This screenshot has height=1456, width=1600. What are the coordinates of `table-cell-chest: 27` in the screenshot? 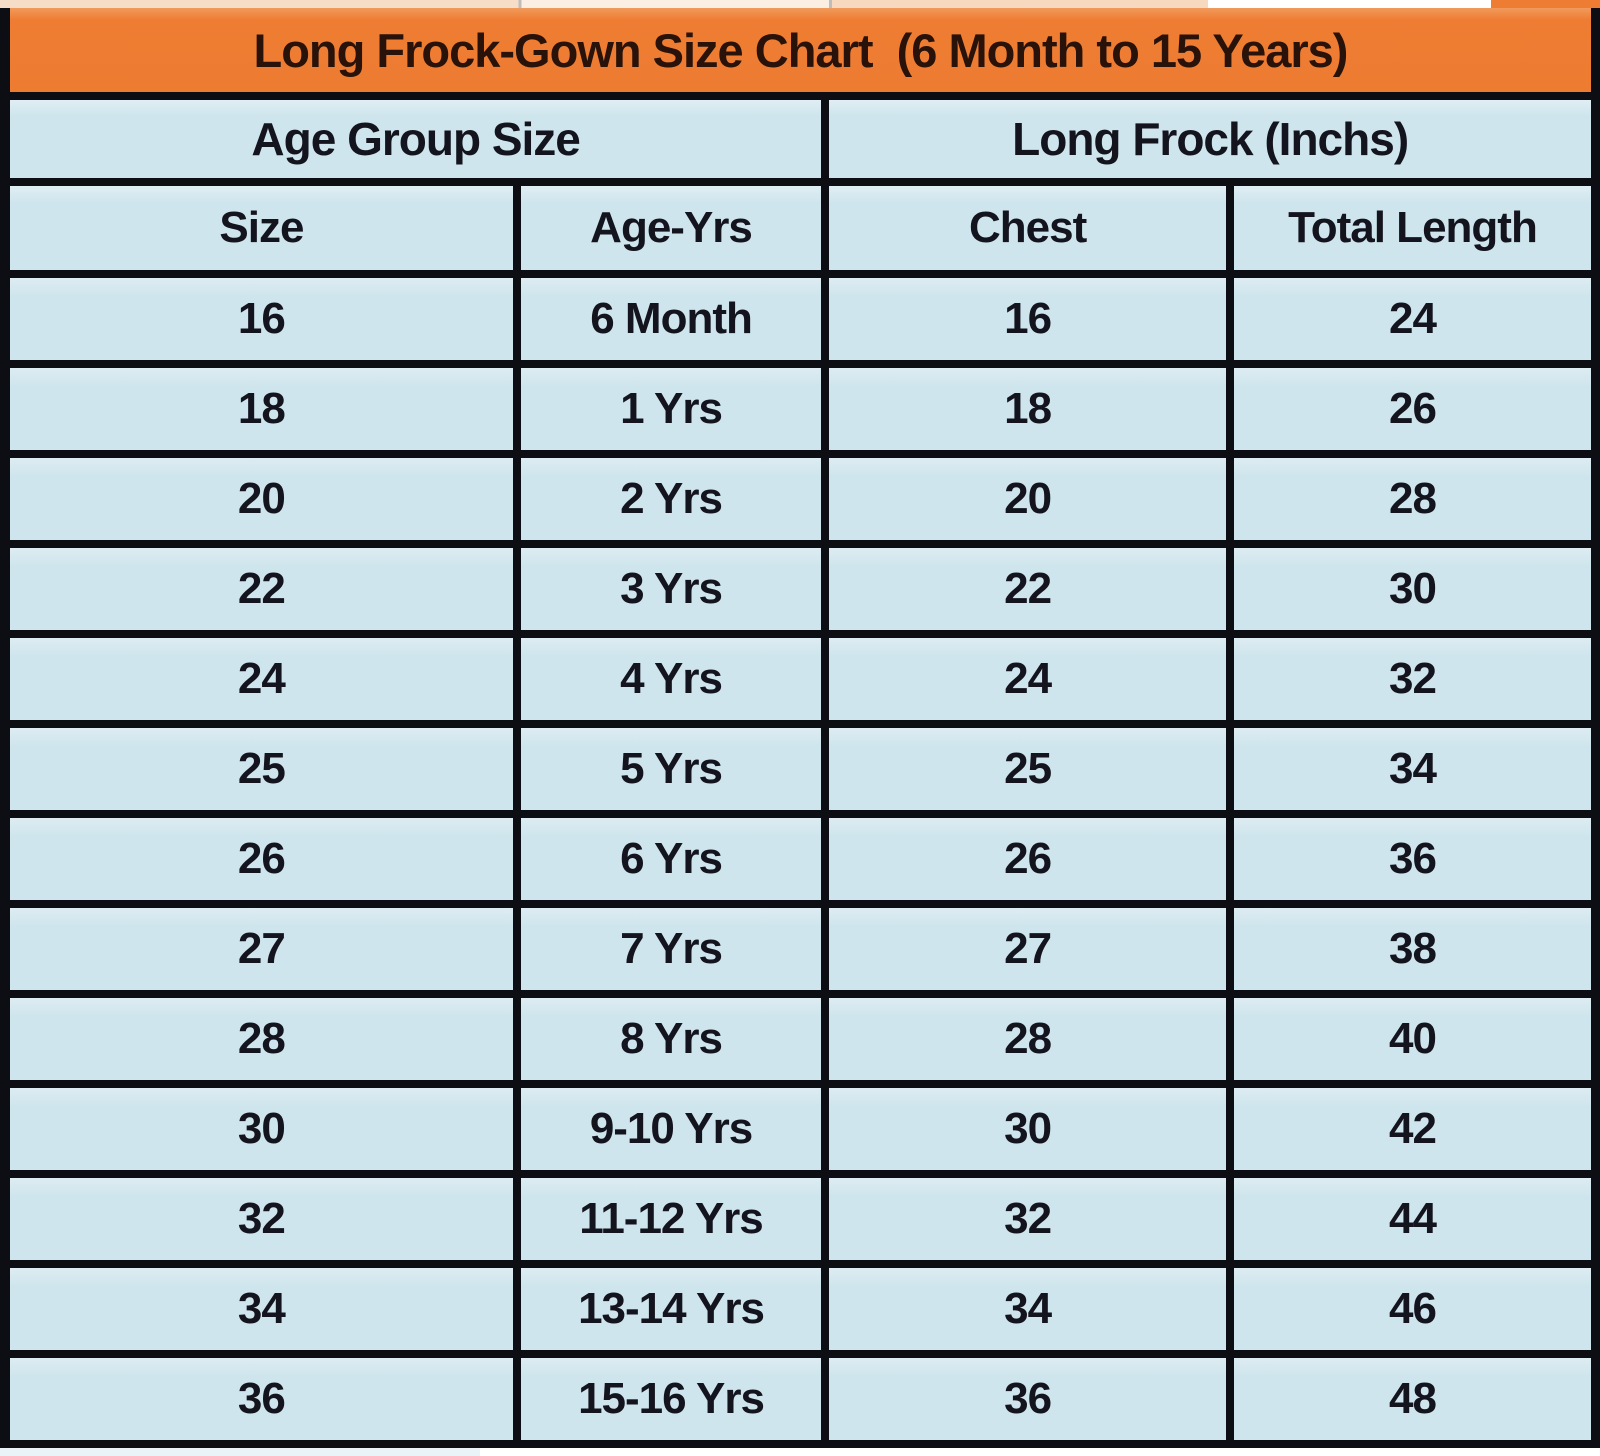 It's located at (1027, 949).